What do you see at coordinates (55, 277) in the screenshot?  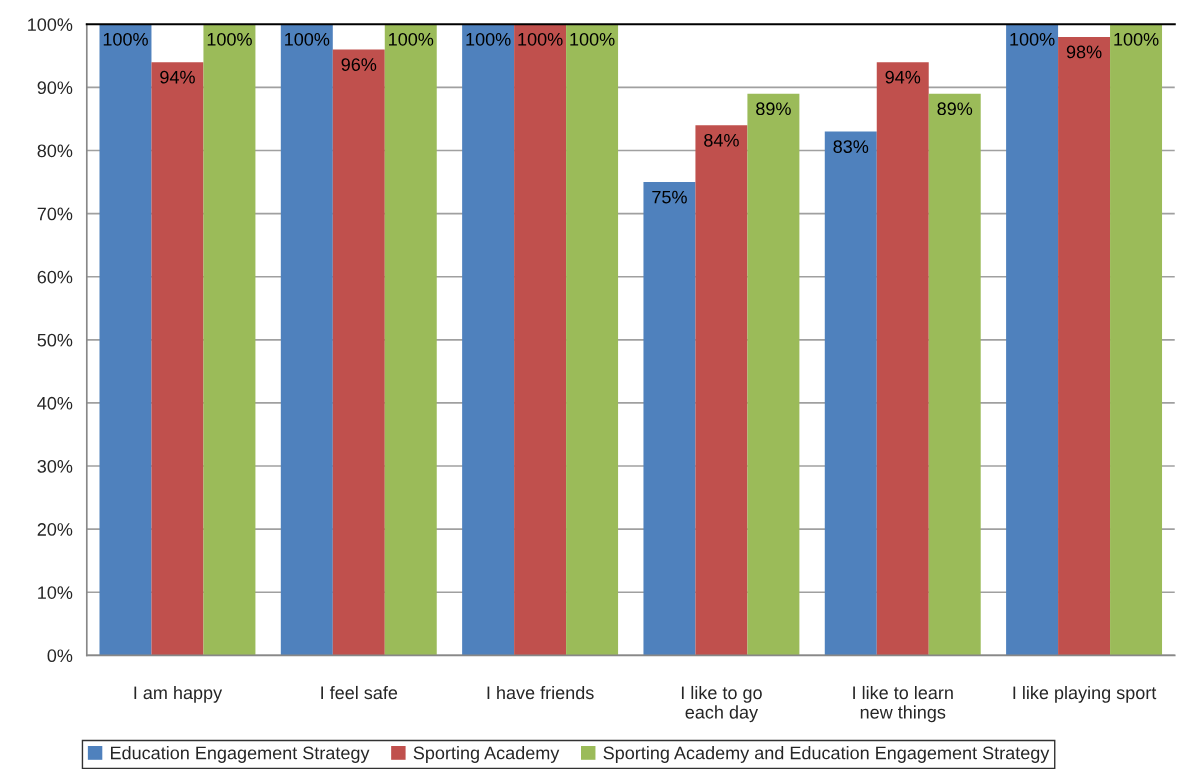 I see `y-tick-label: 60%` at bounding box center [55, 277].